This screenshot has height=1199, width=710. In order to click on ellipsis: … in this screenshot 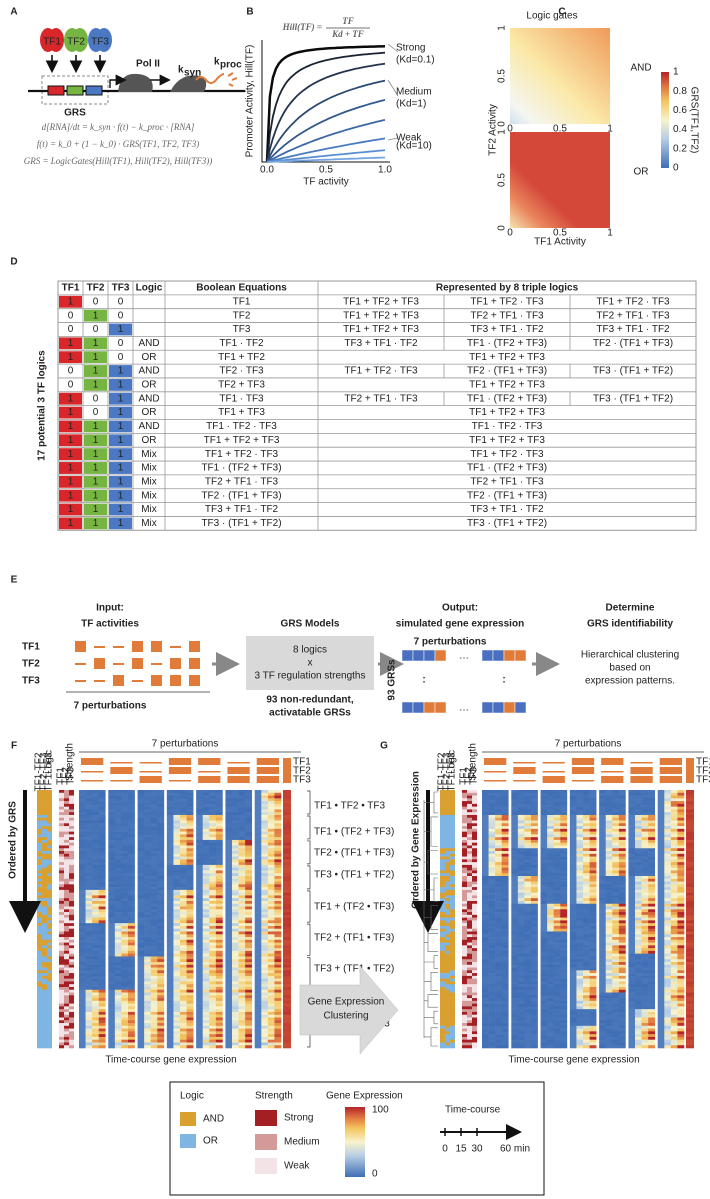, I will do `click(464, 656)`.